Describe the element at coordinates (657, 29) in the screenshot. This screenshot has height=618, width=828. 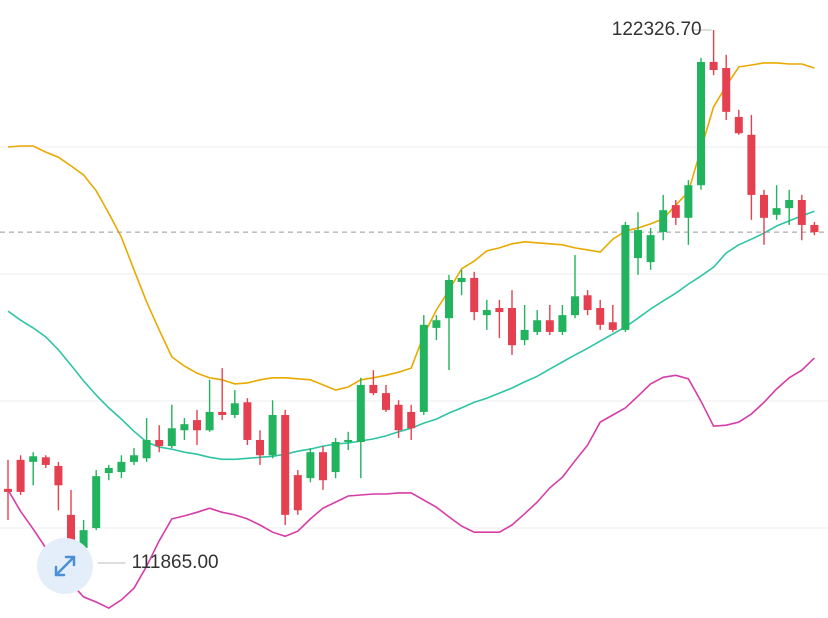
I see `annotation-label: 122326.70` at that location.